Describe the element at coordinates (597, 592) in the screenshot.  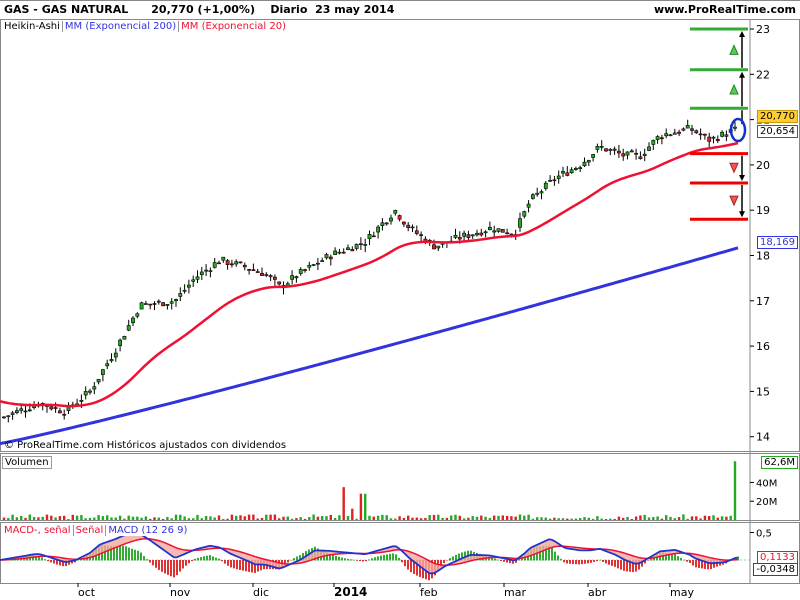
I see `x-axis-label: abr` at that location.